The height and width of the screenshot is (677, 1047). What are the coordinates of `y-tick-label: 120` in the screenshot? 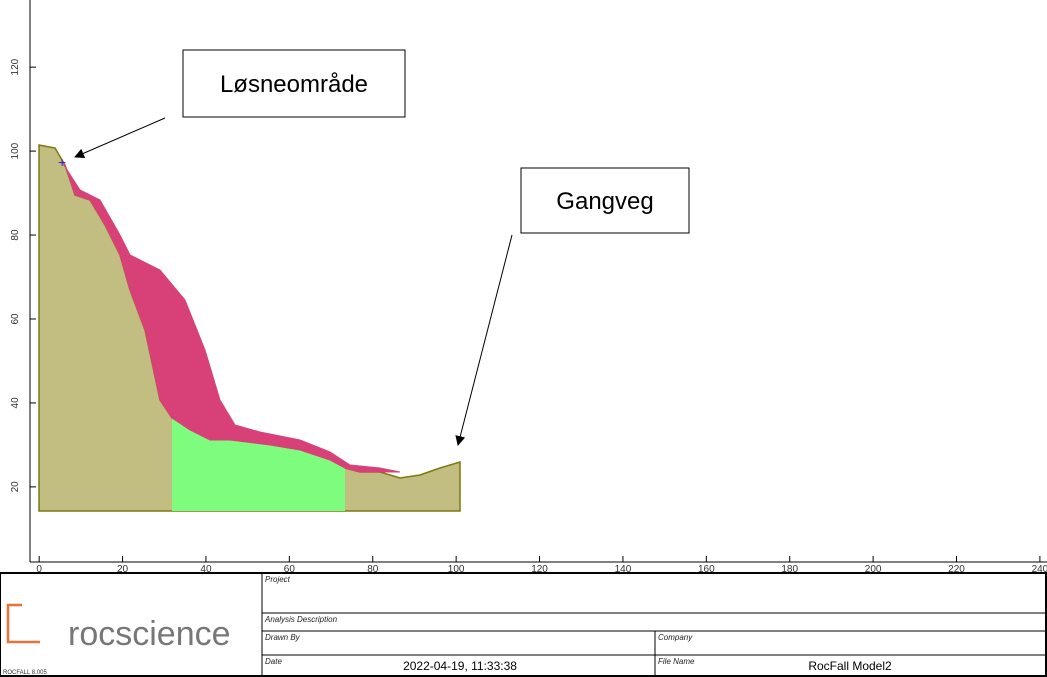 It's located at (15, 66).